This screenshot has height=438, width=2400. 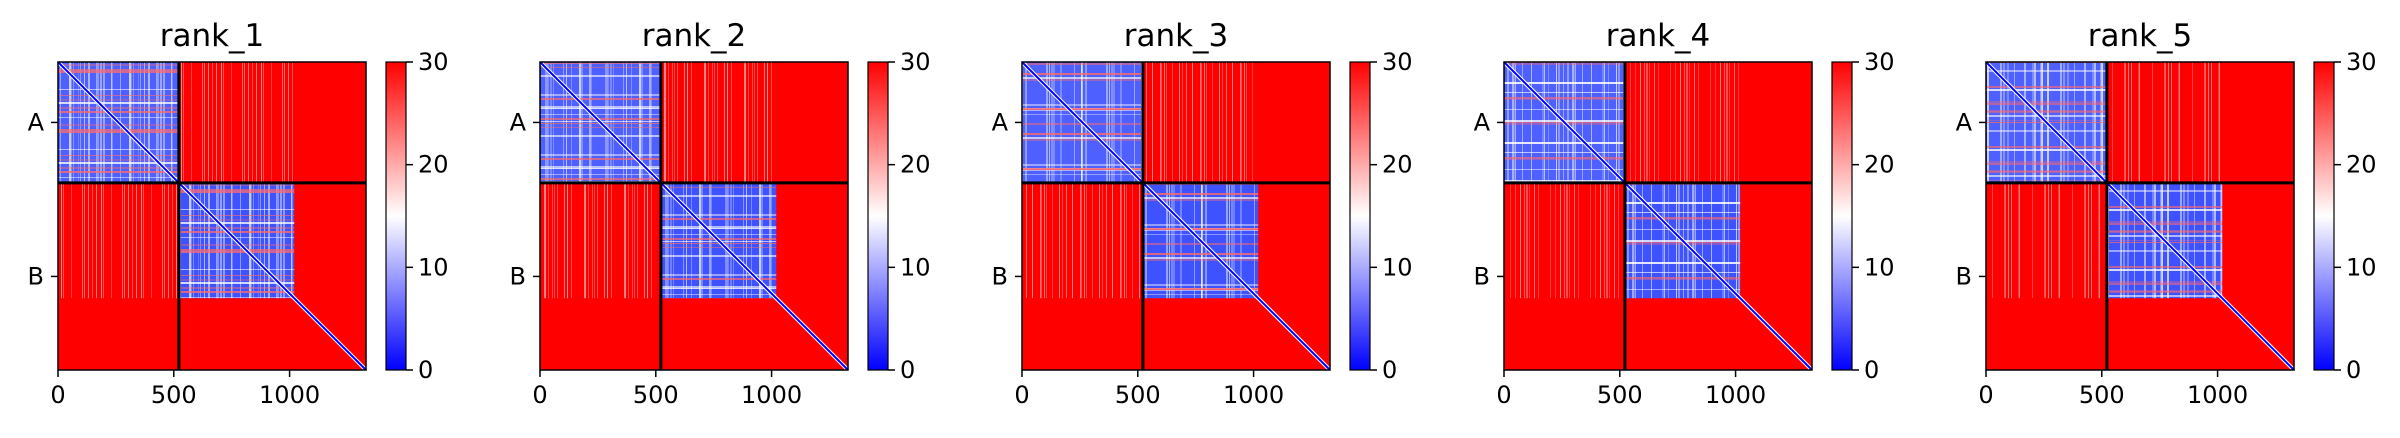 What do you see at coordinates (2140, 36) in the screenshot?
I see `panel-title: rank_5` at bounding box center [2140, 36].